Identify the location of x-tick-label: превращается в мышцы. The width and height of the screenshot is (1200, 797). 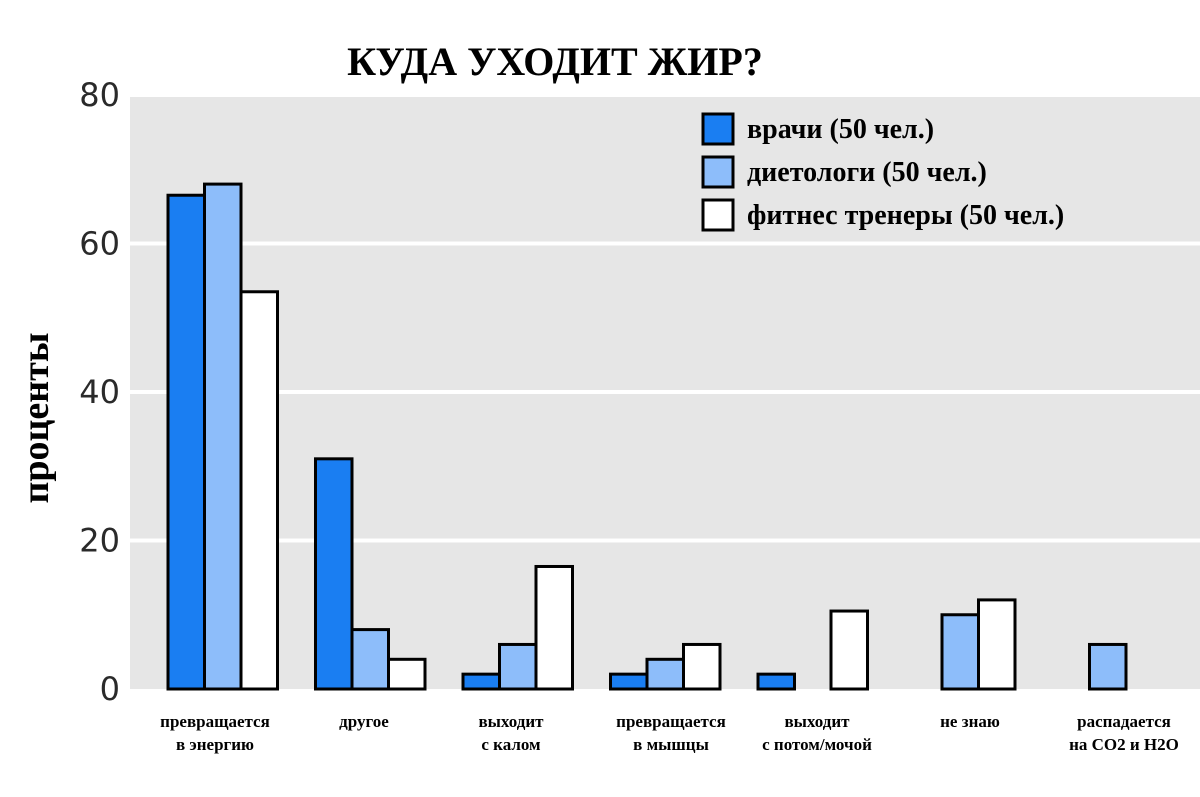
(671, 733).